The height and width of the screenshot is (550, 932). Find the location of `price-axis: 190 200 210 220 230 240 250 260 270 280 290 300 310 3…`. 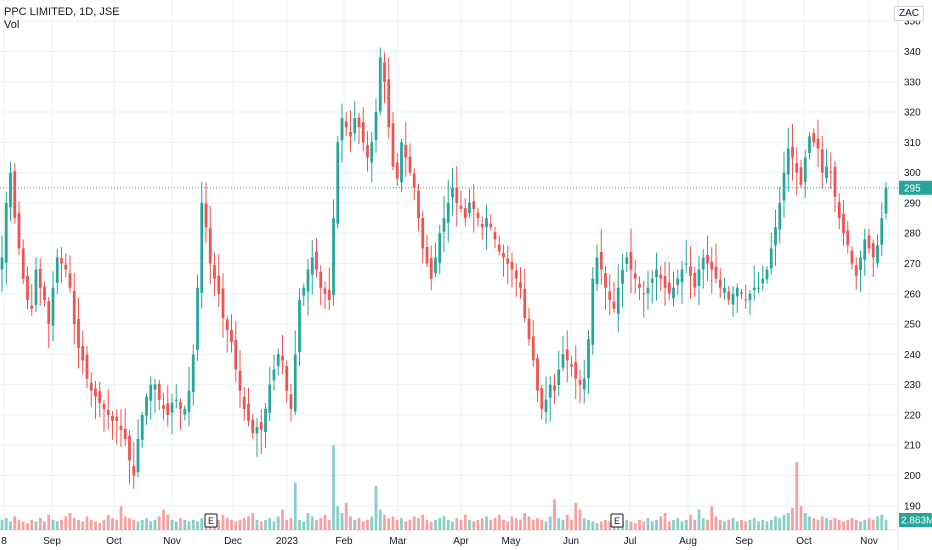

price-axis: 190 200 210 220 230 240 250 260 270 280 290 300 310 3… is located at coordinates (915, 272).